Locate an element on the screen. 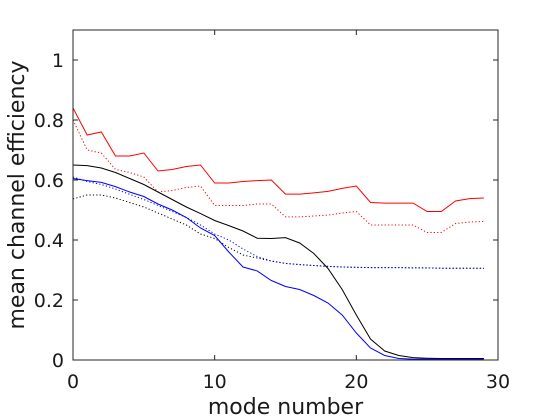 The height and width of the screenshot is (420, 560). x-tick-label: 10 is located at coordinates (215, 382).